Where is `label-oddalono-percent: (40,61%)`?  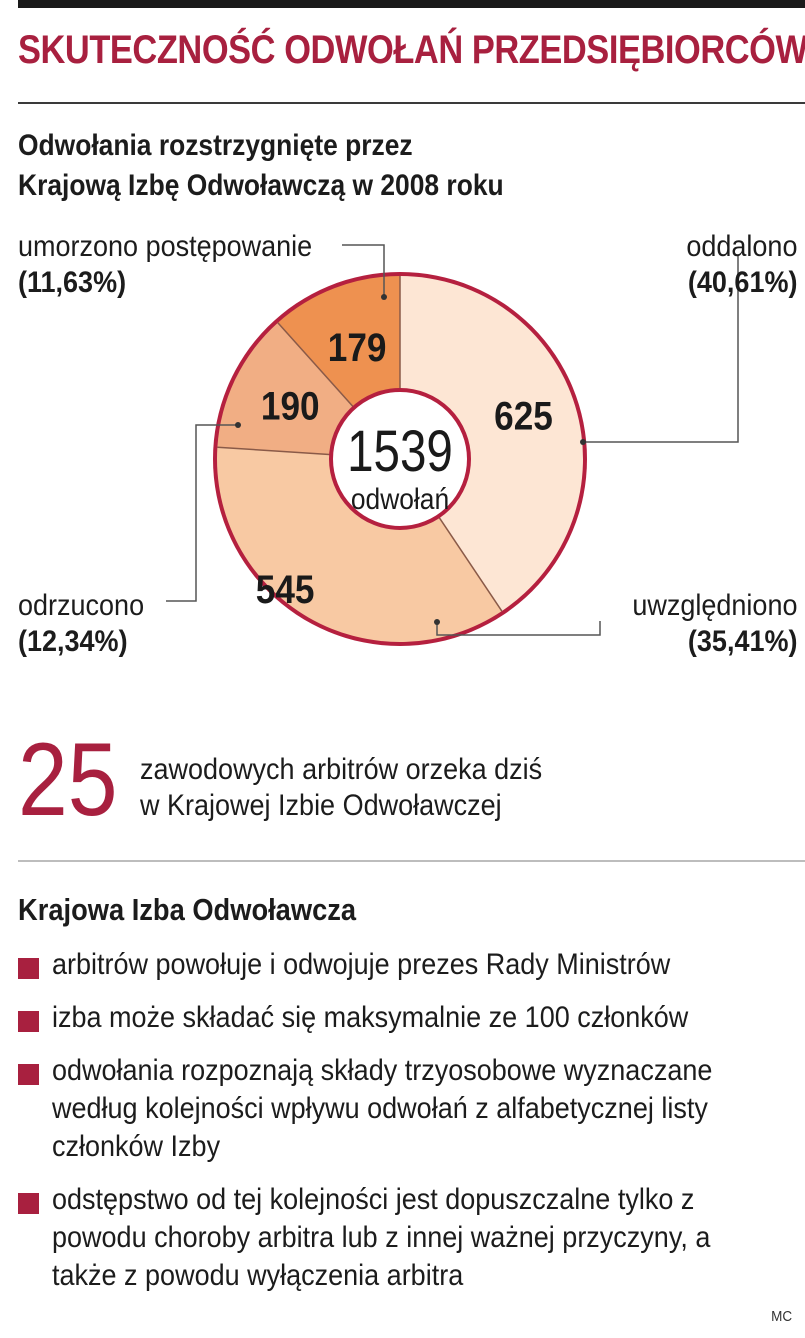
label-oddalono-percent: (40,61%) is located at coordinates (742, 282).